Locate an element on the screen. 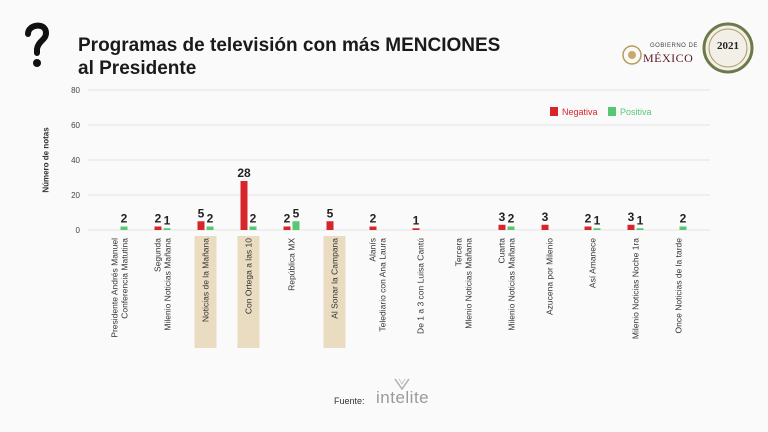 This screenshot has width=768, height=432. seal-2021-icon is located at coordinates (728, 48).